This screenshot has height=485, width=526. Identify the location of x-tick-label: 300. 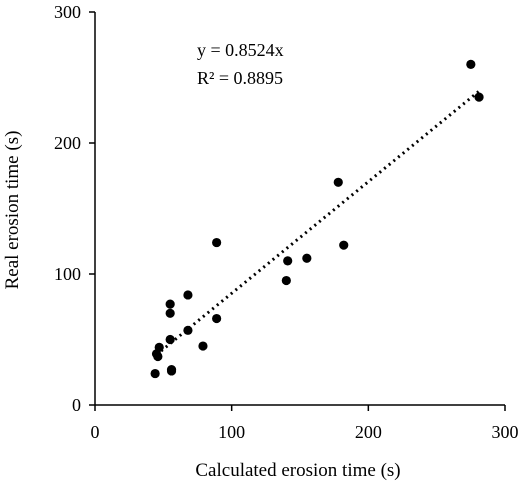
(505, 432).